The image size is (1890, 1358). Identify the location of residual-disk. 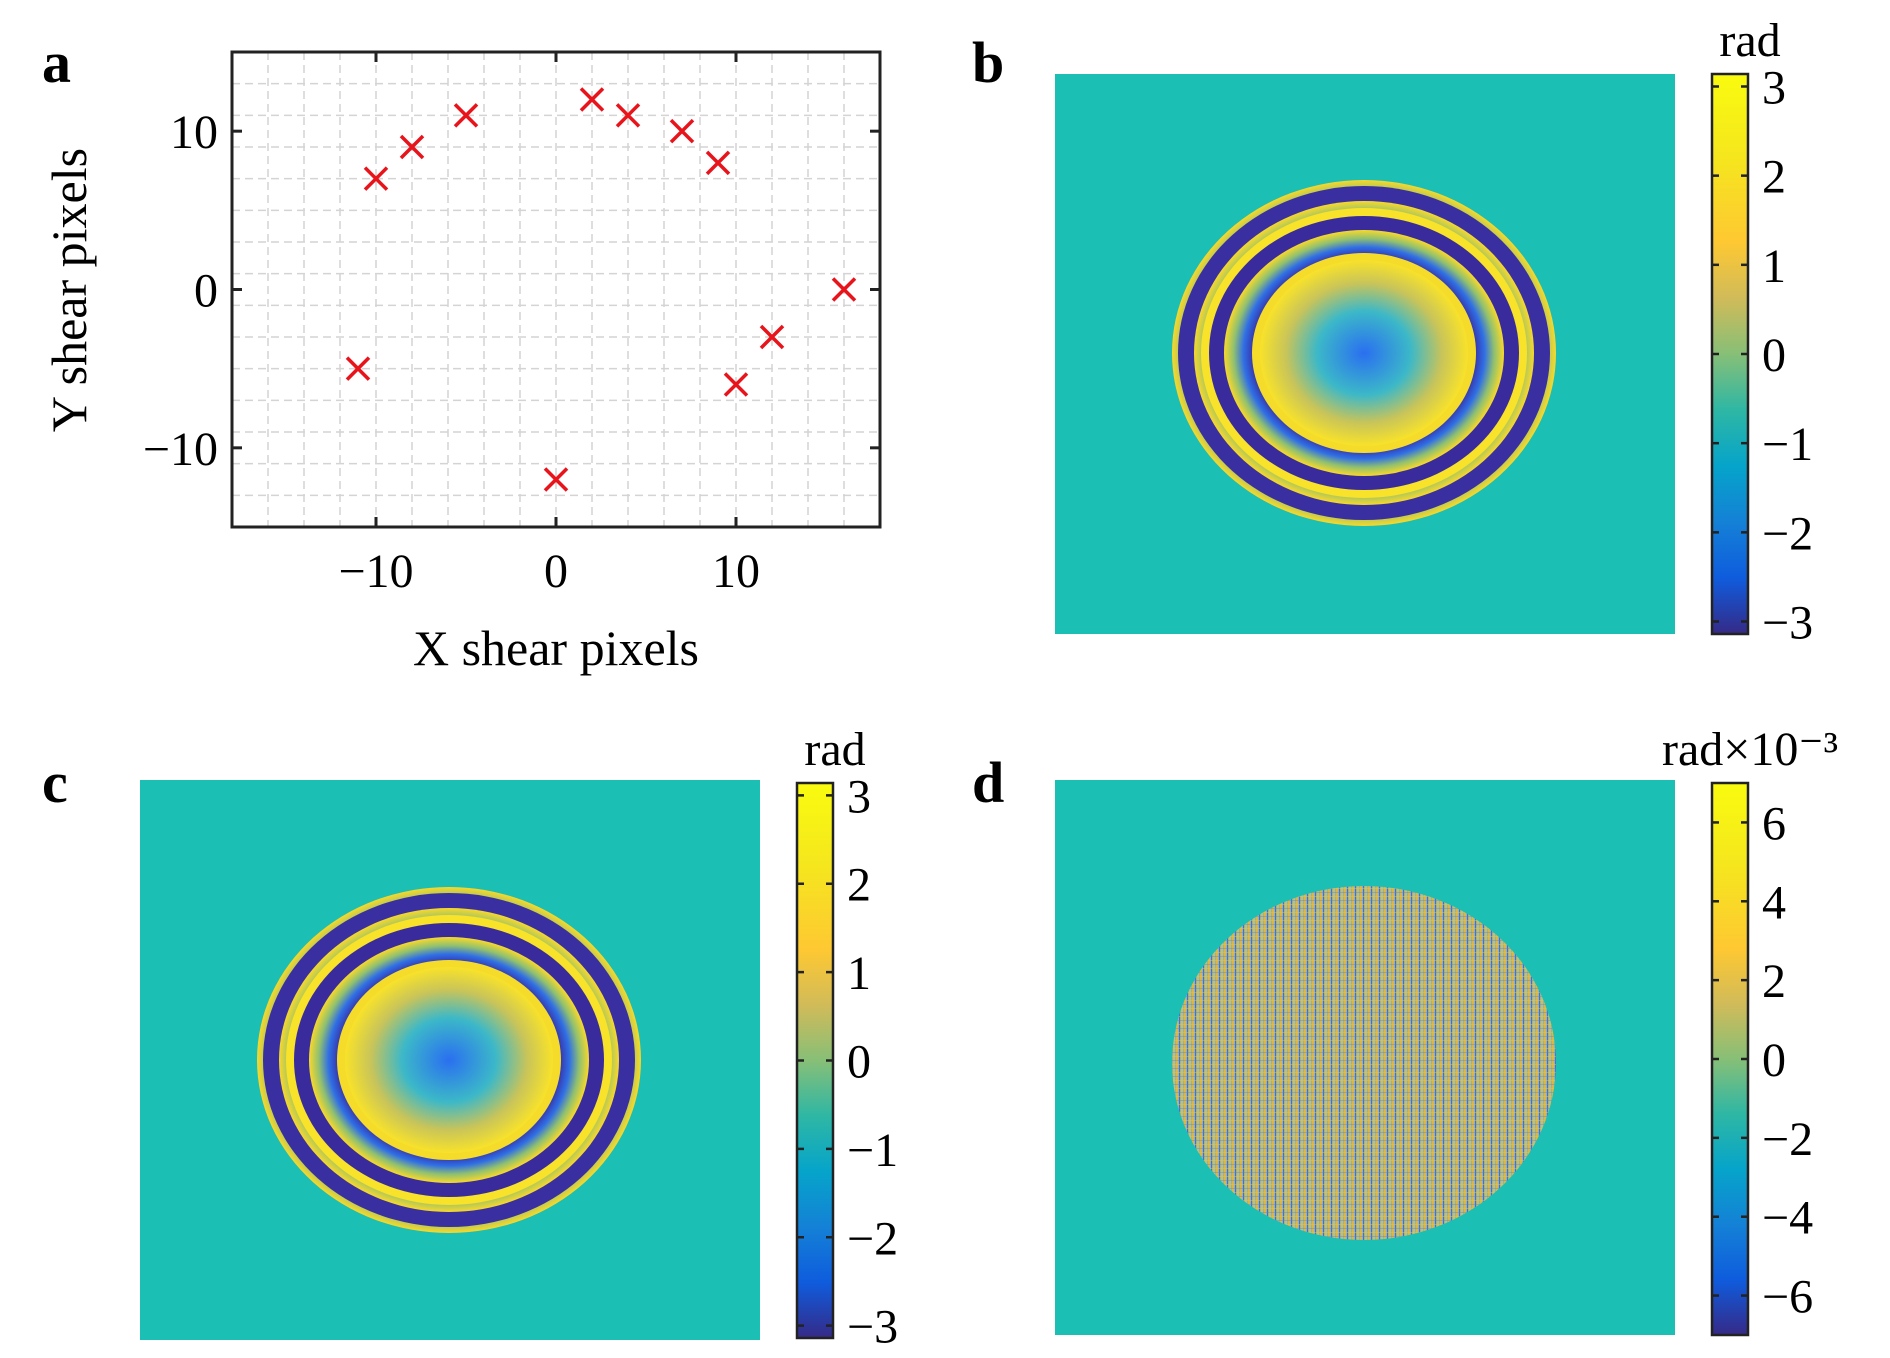
(1364, 1063).